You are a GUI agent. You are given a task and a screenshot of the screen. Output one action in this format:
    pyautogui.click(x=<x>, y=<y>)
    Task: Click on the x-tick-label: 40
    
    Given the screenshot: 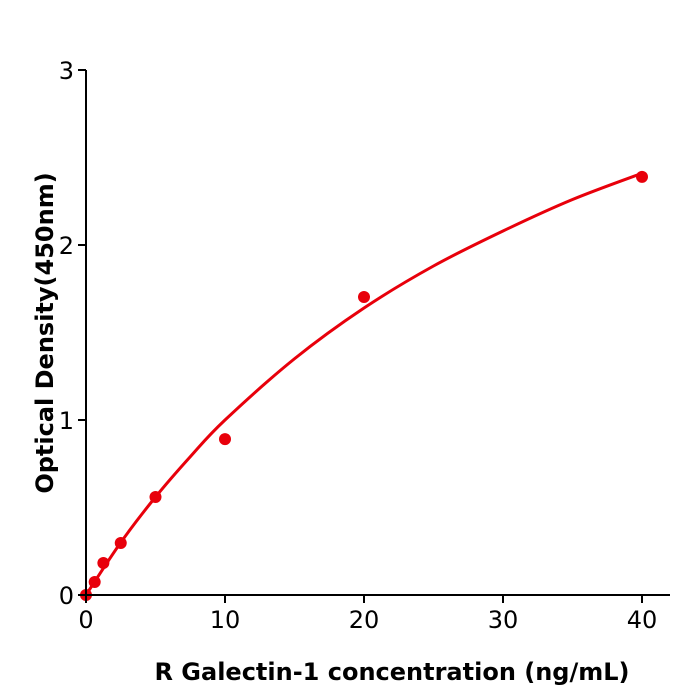 What is the action you would take?
    pyautogui.click(x=642, y=620)
    